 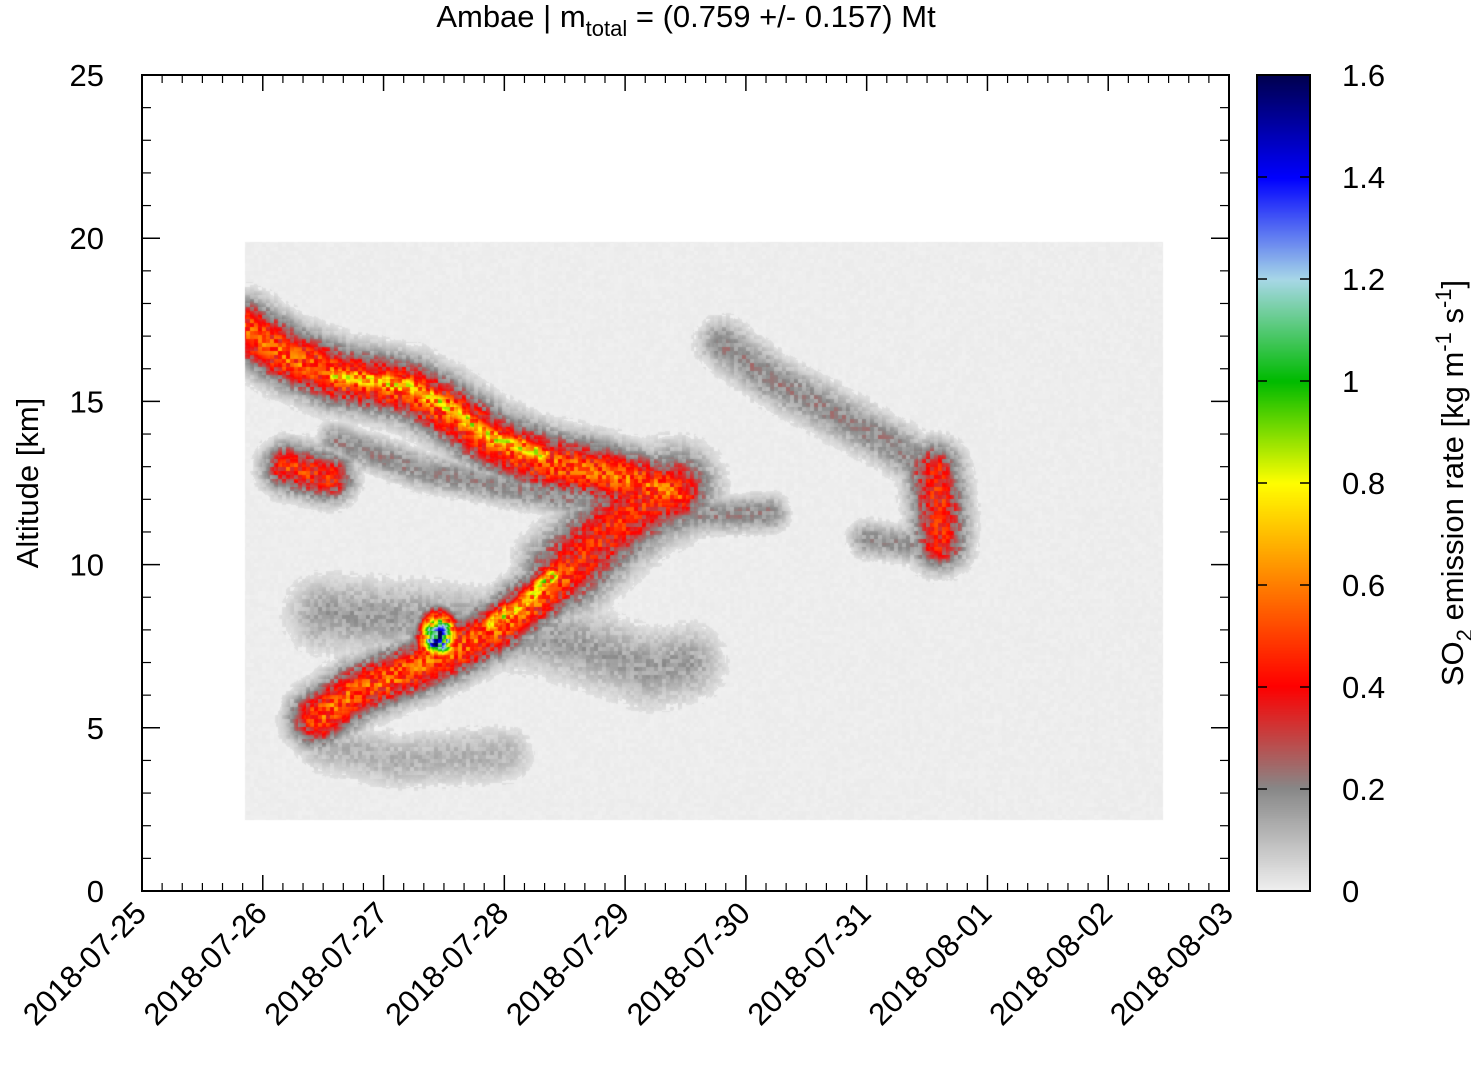 I want to click on x-tick-label: 2018-08-01, so click(x=930, y=963).